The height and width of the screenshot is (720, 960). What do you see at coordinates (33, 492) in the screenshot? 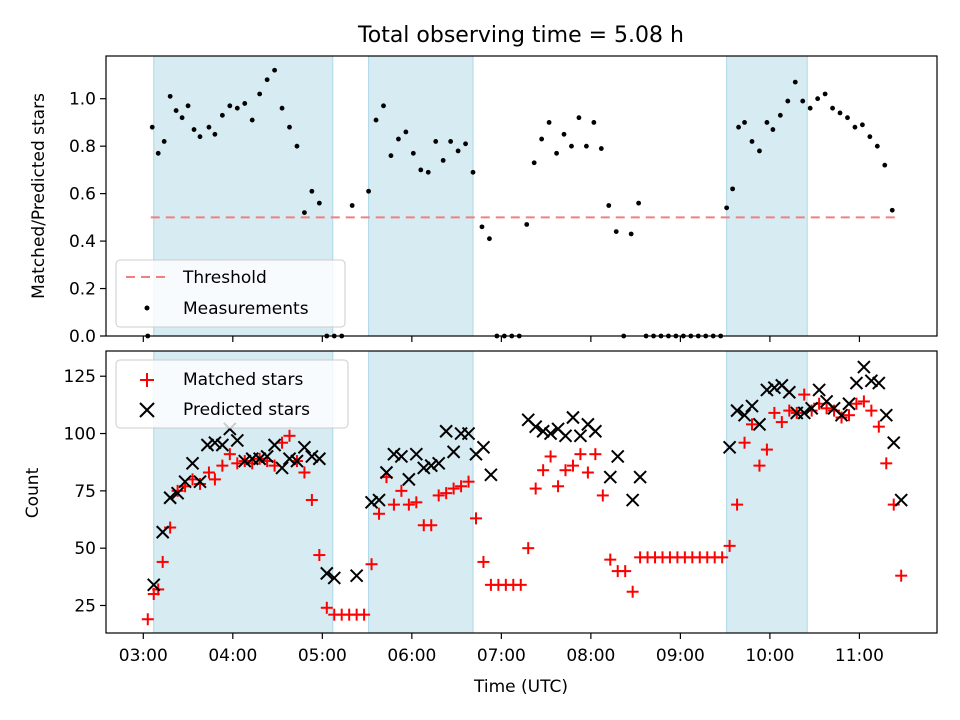
I see `bottom-y-axis-label: Count` at bounding box center [33, 492].